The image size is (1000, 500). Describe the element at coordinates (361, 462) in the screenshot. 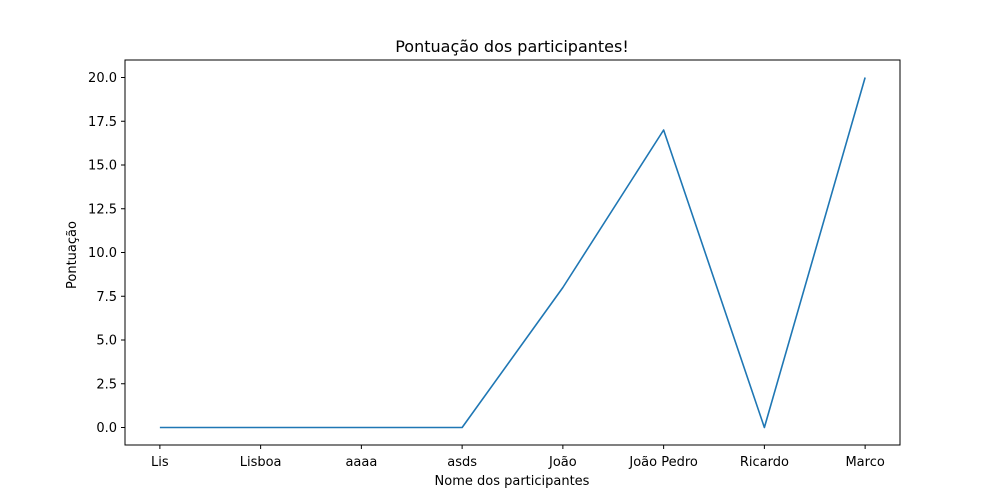

I see `x-tick-label: aaaa` at that location.